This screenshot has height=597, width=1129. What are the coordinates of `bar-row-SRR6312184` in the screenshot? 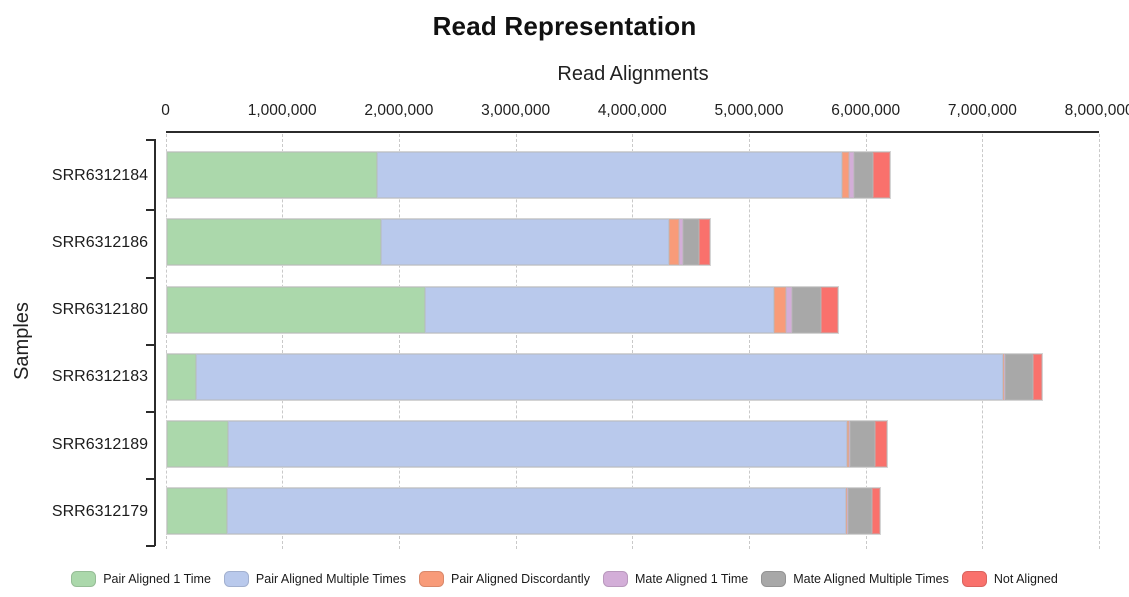 It's located at (528, 175).